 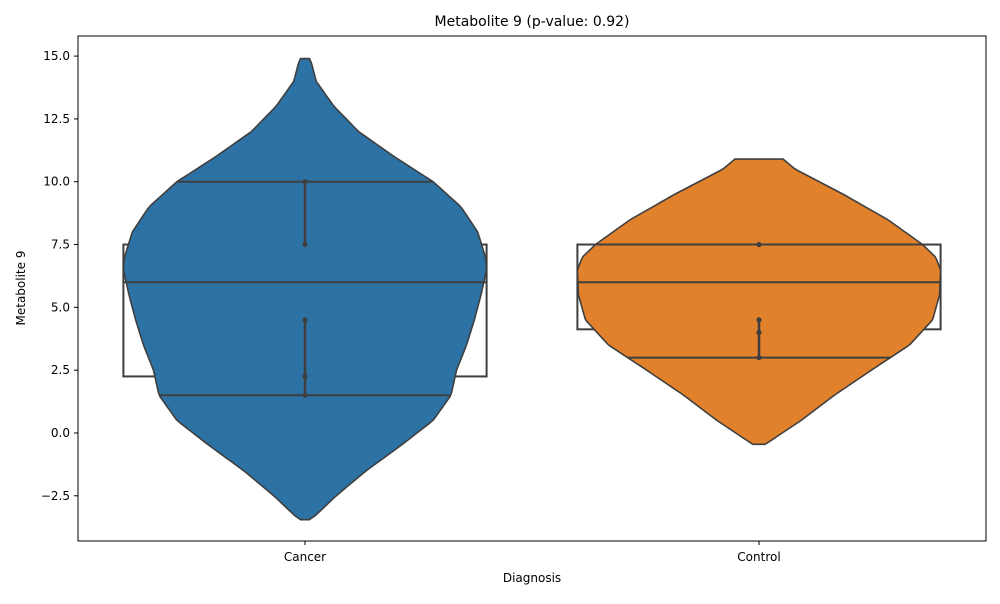 What do you see at coordinates (55, 496) in the screenshot?
I see `y-tick-label: −2.5` at bounding box center [55, 496].